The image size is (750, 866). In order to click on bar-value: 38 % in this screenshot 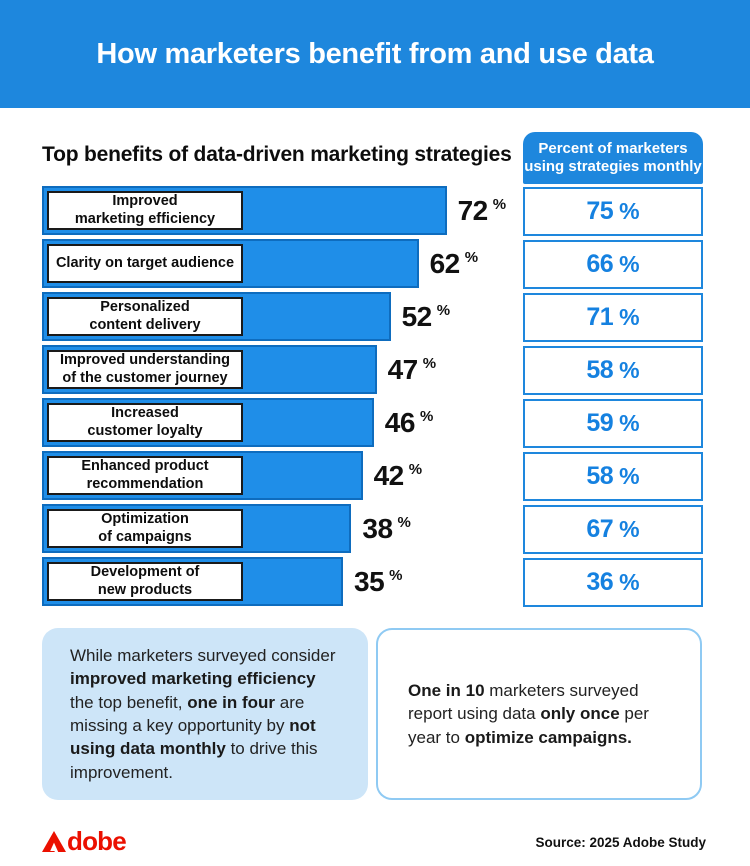, I will do `click(386, 528)`.